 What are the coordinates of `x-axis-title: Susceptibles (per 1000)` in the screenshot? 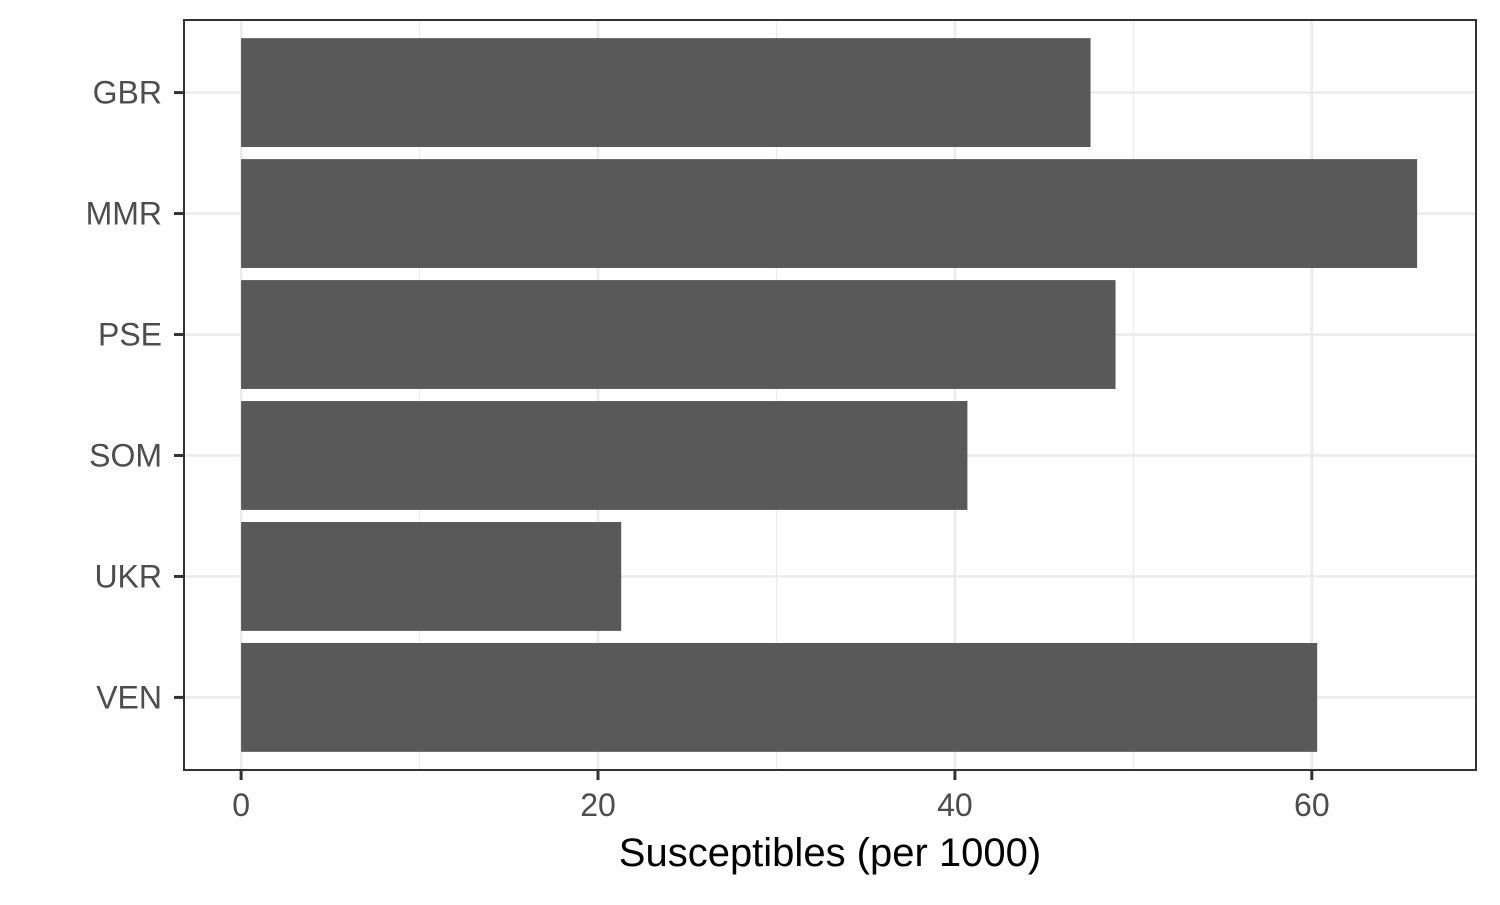 It's located at (830, 853).